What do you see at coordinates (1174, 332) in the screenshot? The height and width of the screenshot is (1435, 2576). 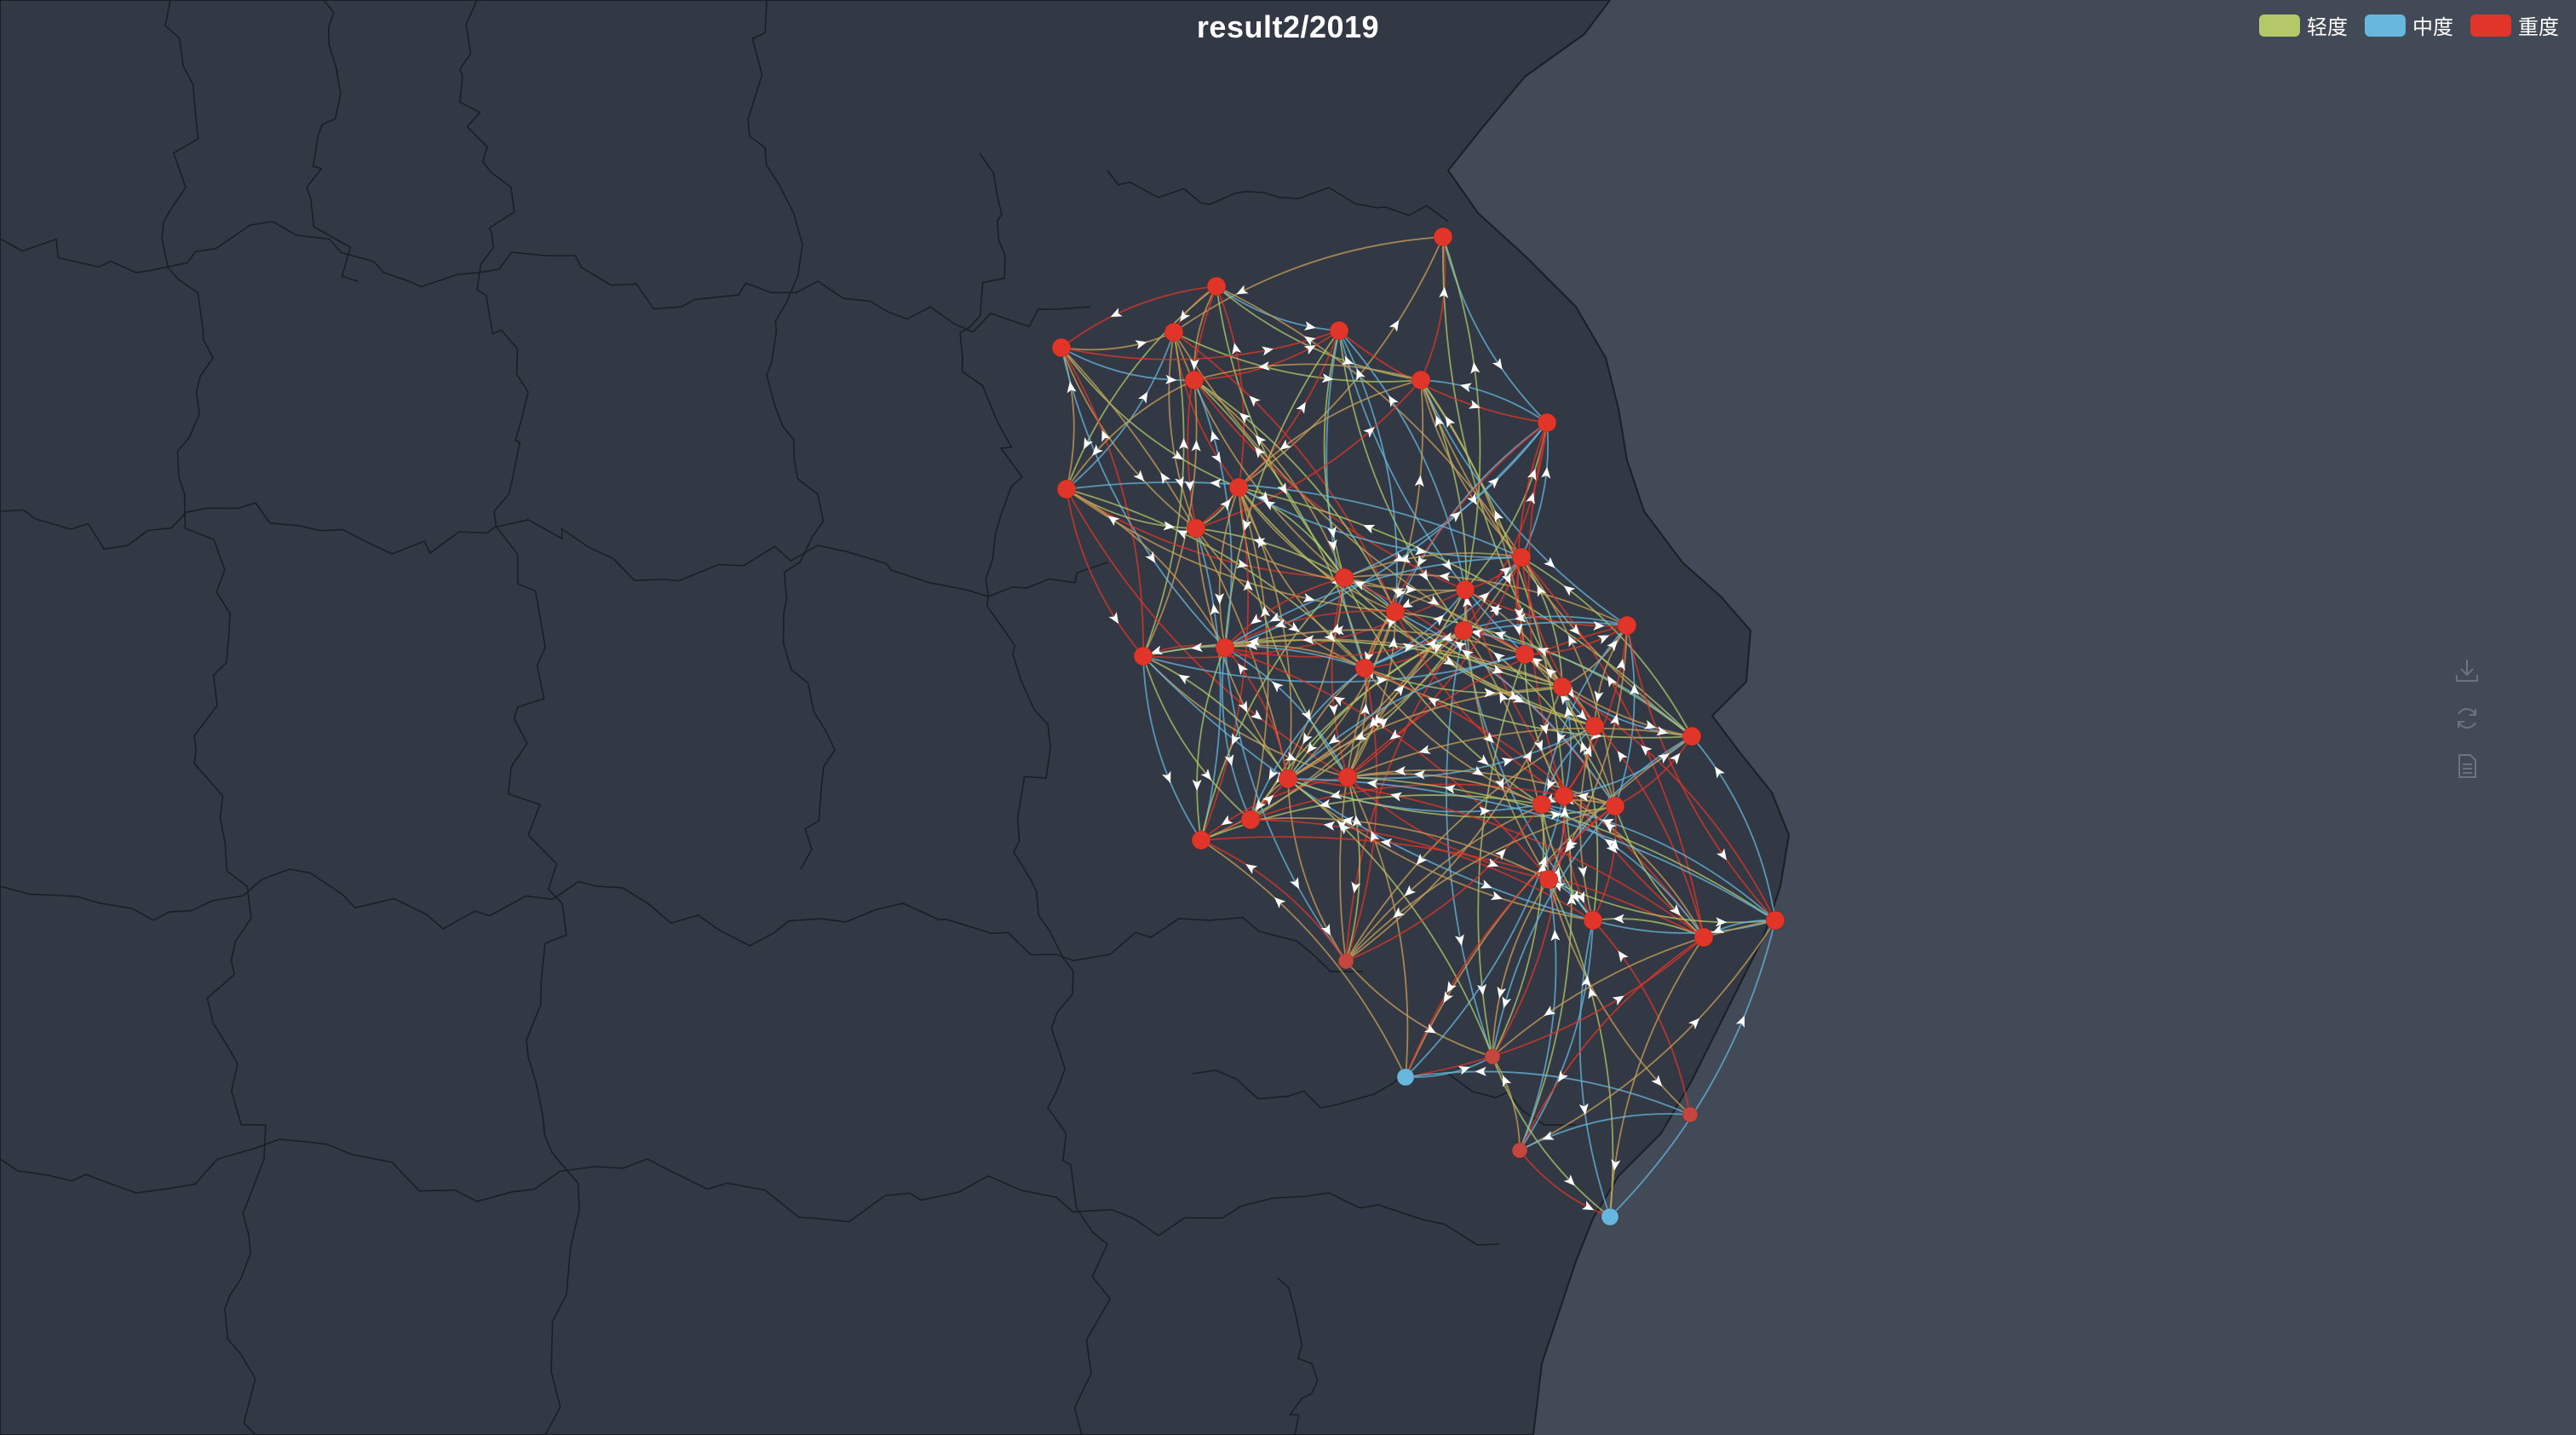 I see `city-node-n3` at bounding box center [1174, 332].